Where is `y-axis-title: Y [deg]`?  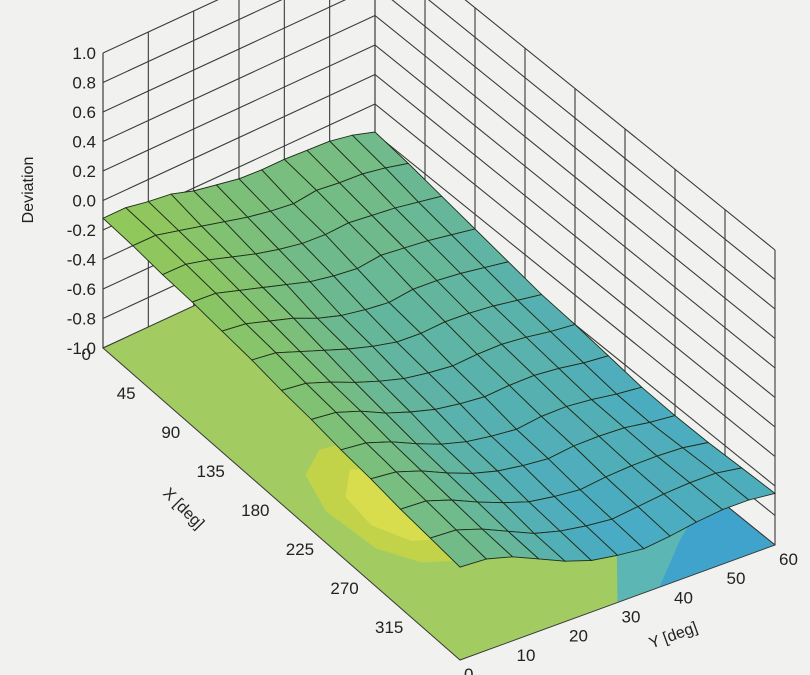 y-axis-title: Y [deg] is located at coordinates (673, 635).